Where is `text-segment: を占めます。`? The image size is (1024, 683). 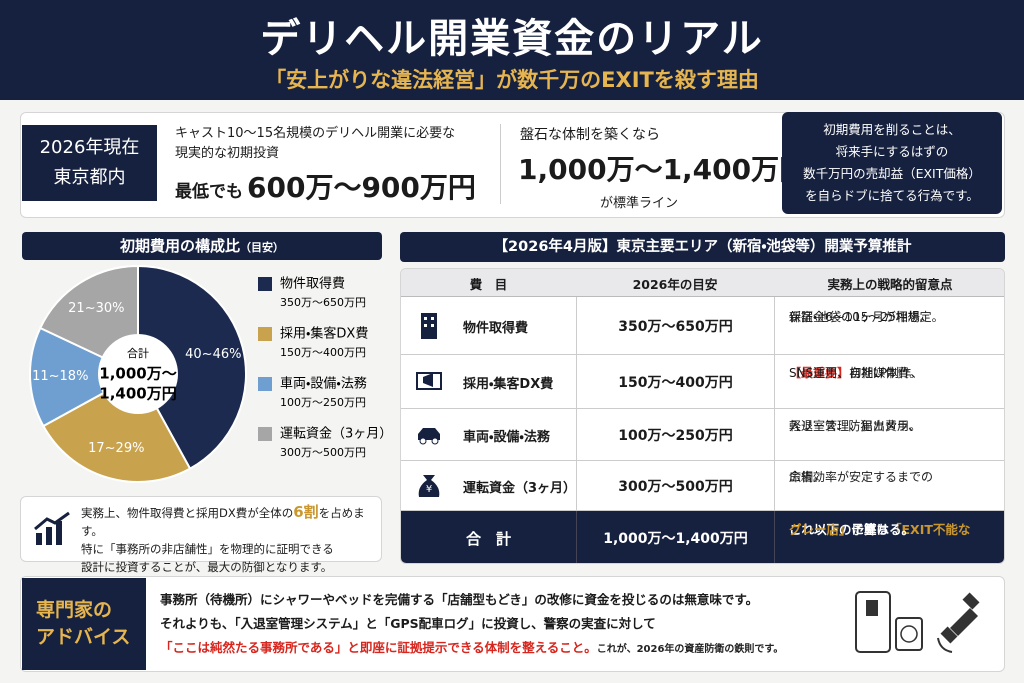
text-segment: を占めます。 is located at coordinates (223, 522).